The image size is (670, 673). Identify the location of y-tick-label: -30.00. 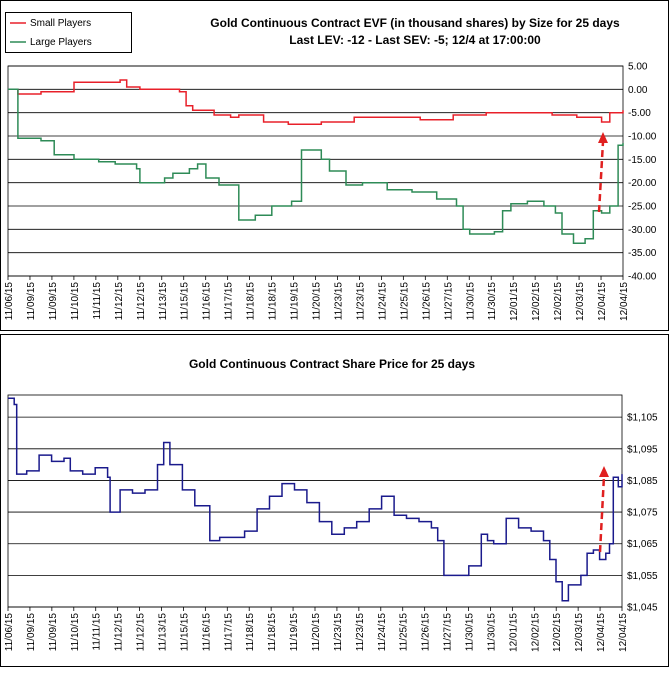
(642, 230).